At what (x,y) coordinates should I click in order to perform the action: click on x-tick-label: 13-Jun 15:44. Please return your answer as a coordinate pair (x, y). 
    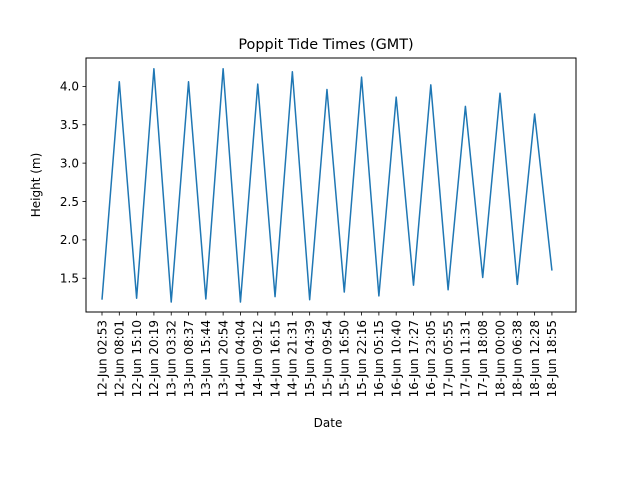
    Looking at the image, I should click on (206, 358).